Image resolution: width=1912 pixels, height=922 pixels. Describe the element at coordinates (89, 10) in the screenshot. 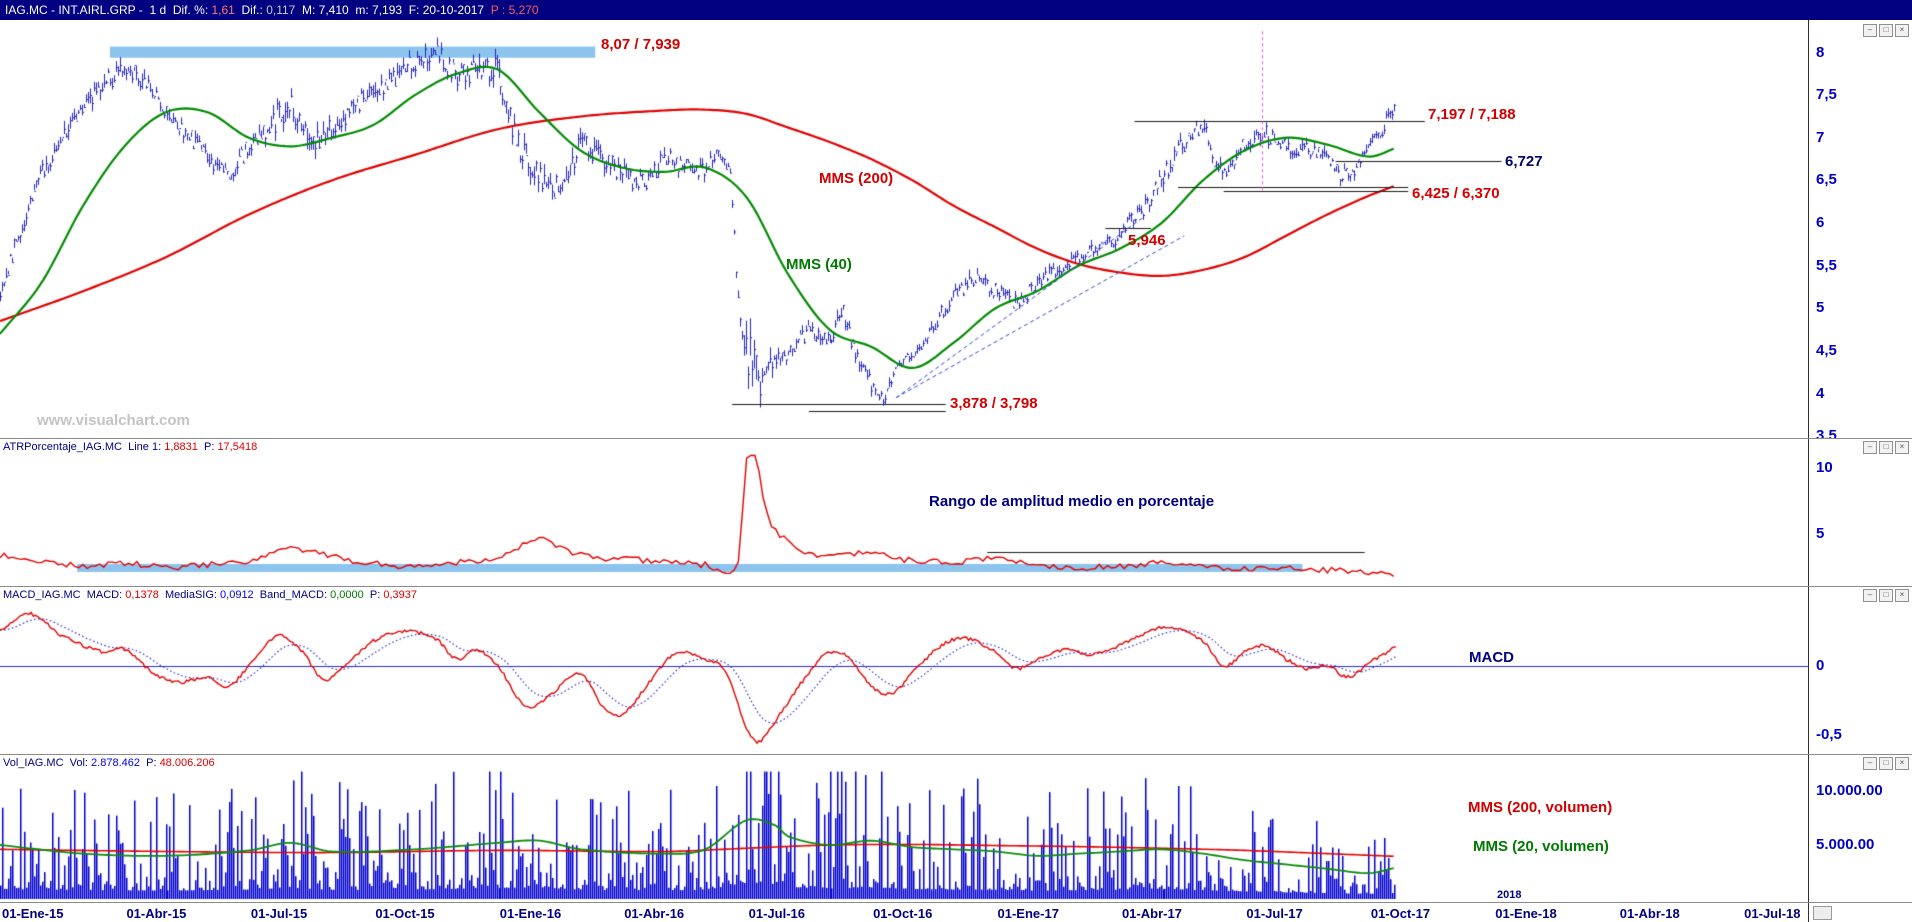

I see `text-segment: IAG.MC - INT.AIRL.GRP - 1 d` at that location.